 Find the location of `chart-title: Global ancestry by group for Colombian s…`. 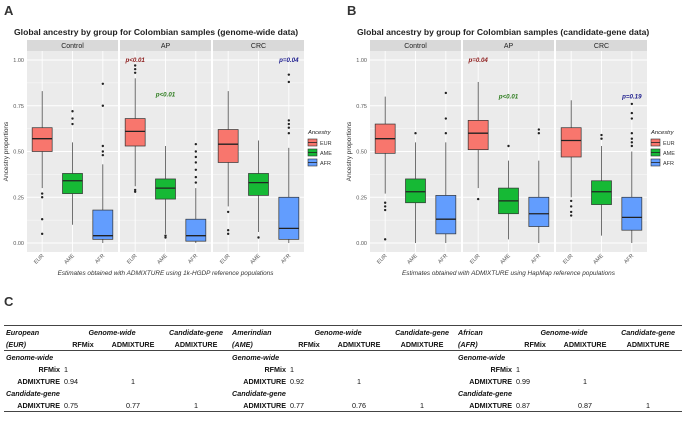

chart-title: Global ancestry by group for Colombian s… is located at coordinates (156, 32).